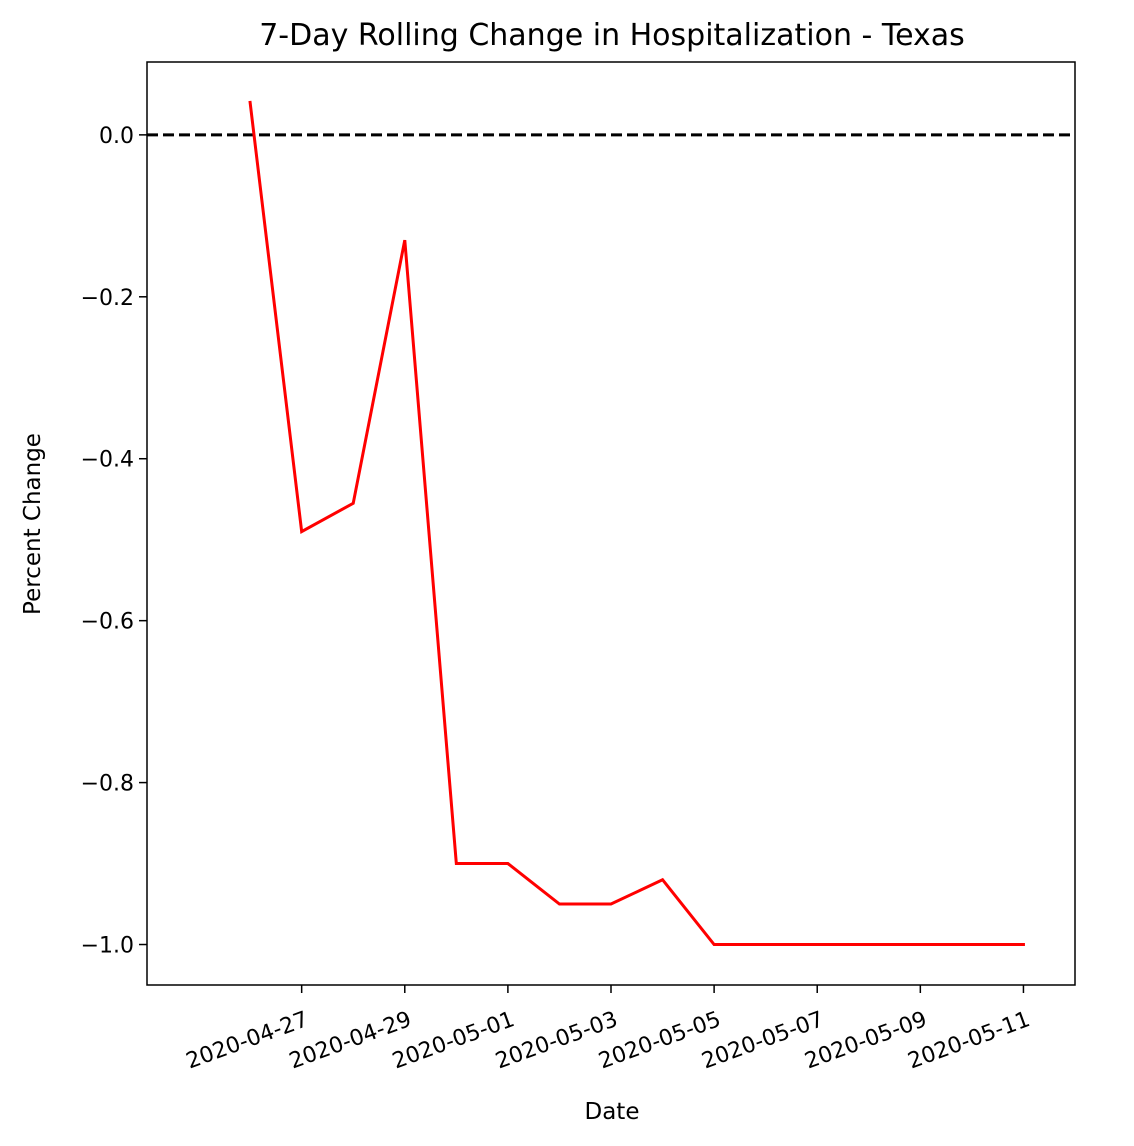 The height and width of the screenshot is (1146, 1134). Describe the element at coordinates (33, 524) in the screenshot. I see `y-axis-label: Percent Change` at that location.